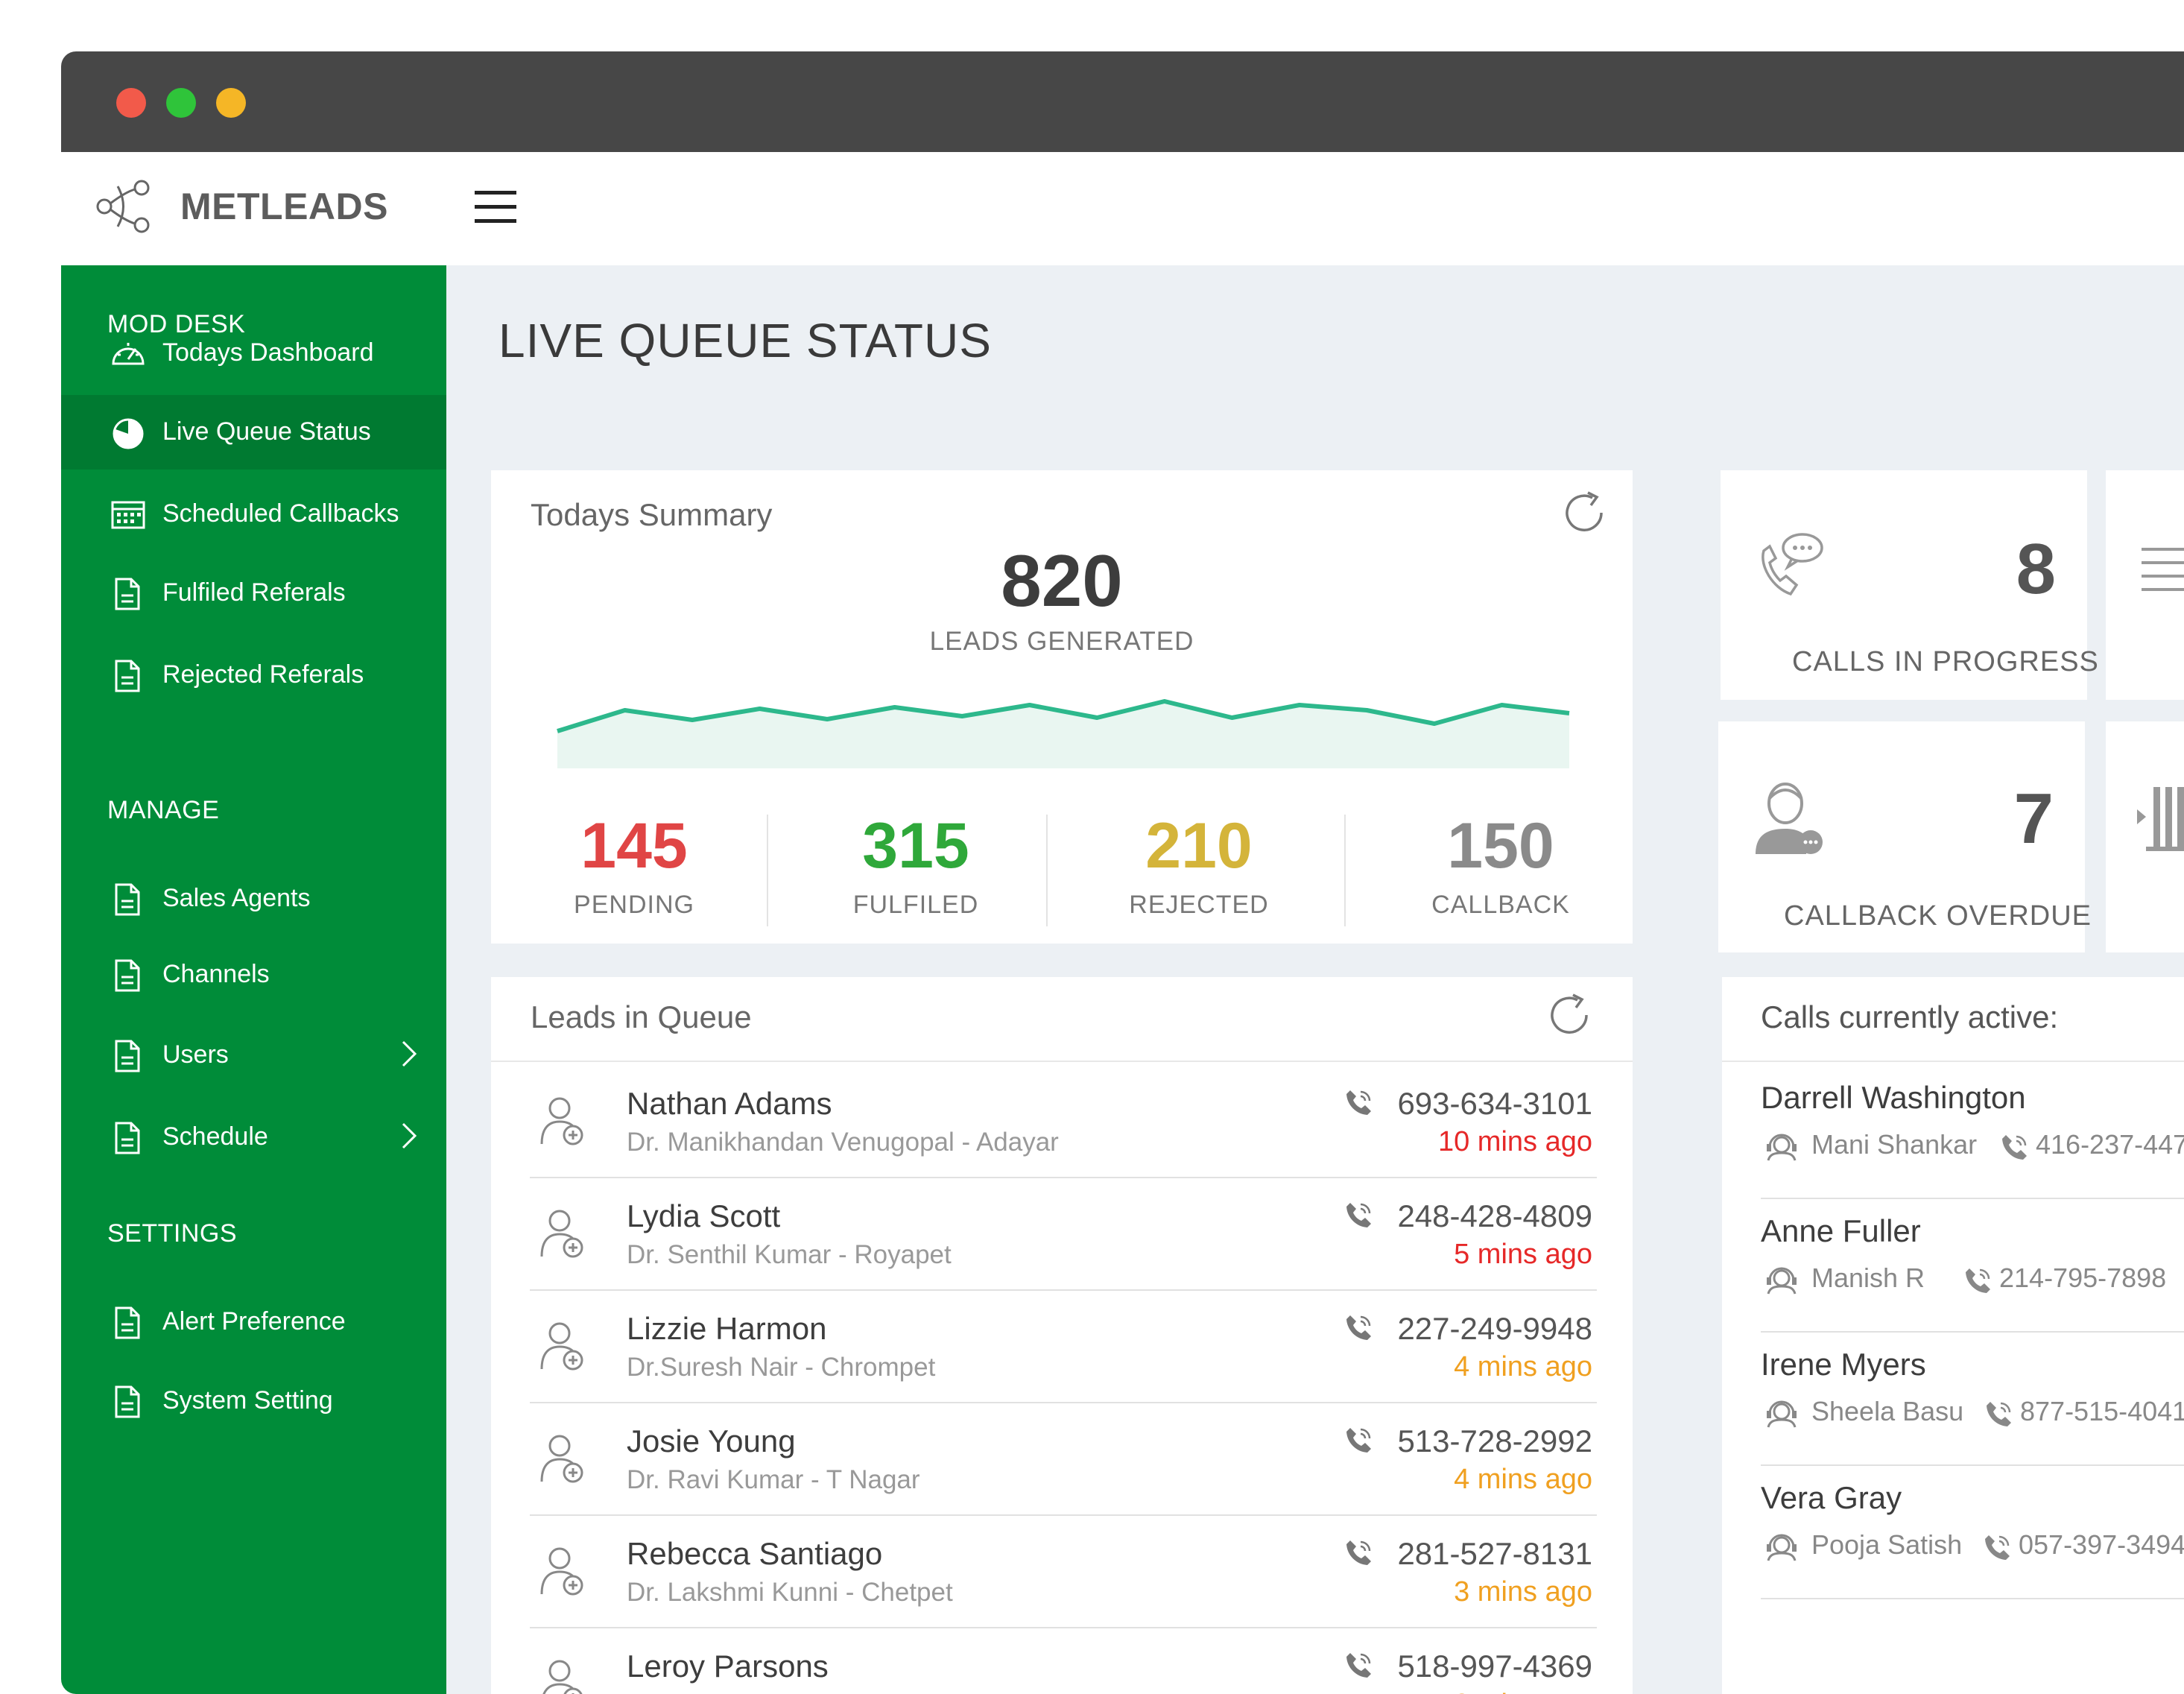 The height and width of the screenshot is (1694, 2184). I want to click on lead-name: Josie Young, so click(711, 1440).